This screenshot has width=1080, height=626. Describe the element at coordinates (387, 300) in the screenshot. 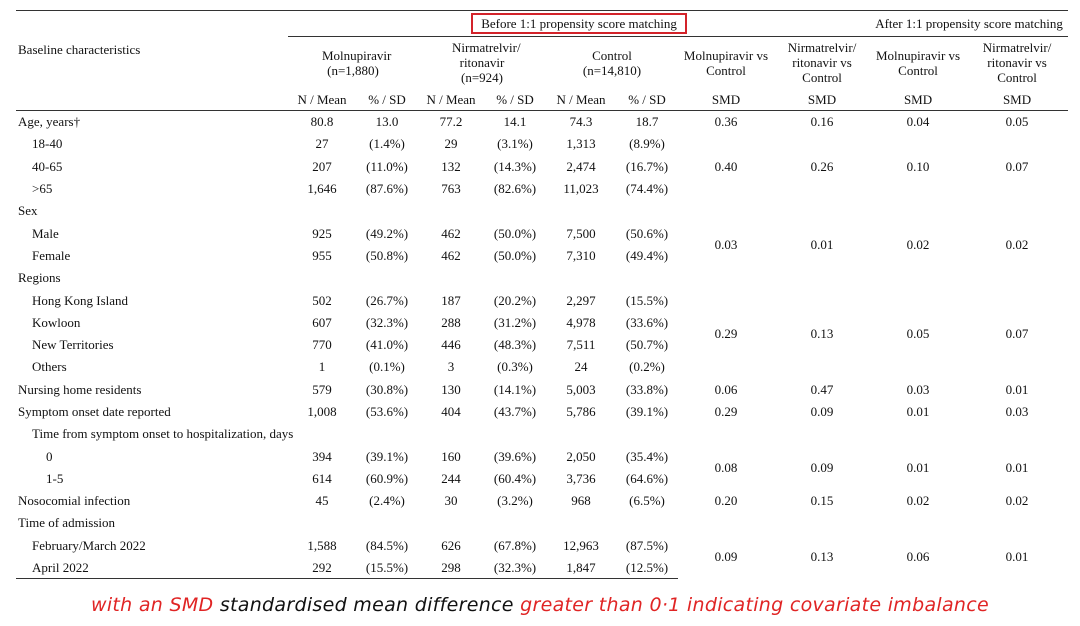

I see `cell-value: (26.7%)` at that location.